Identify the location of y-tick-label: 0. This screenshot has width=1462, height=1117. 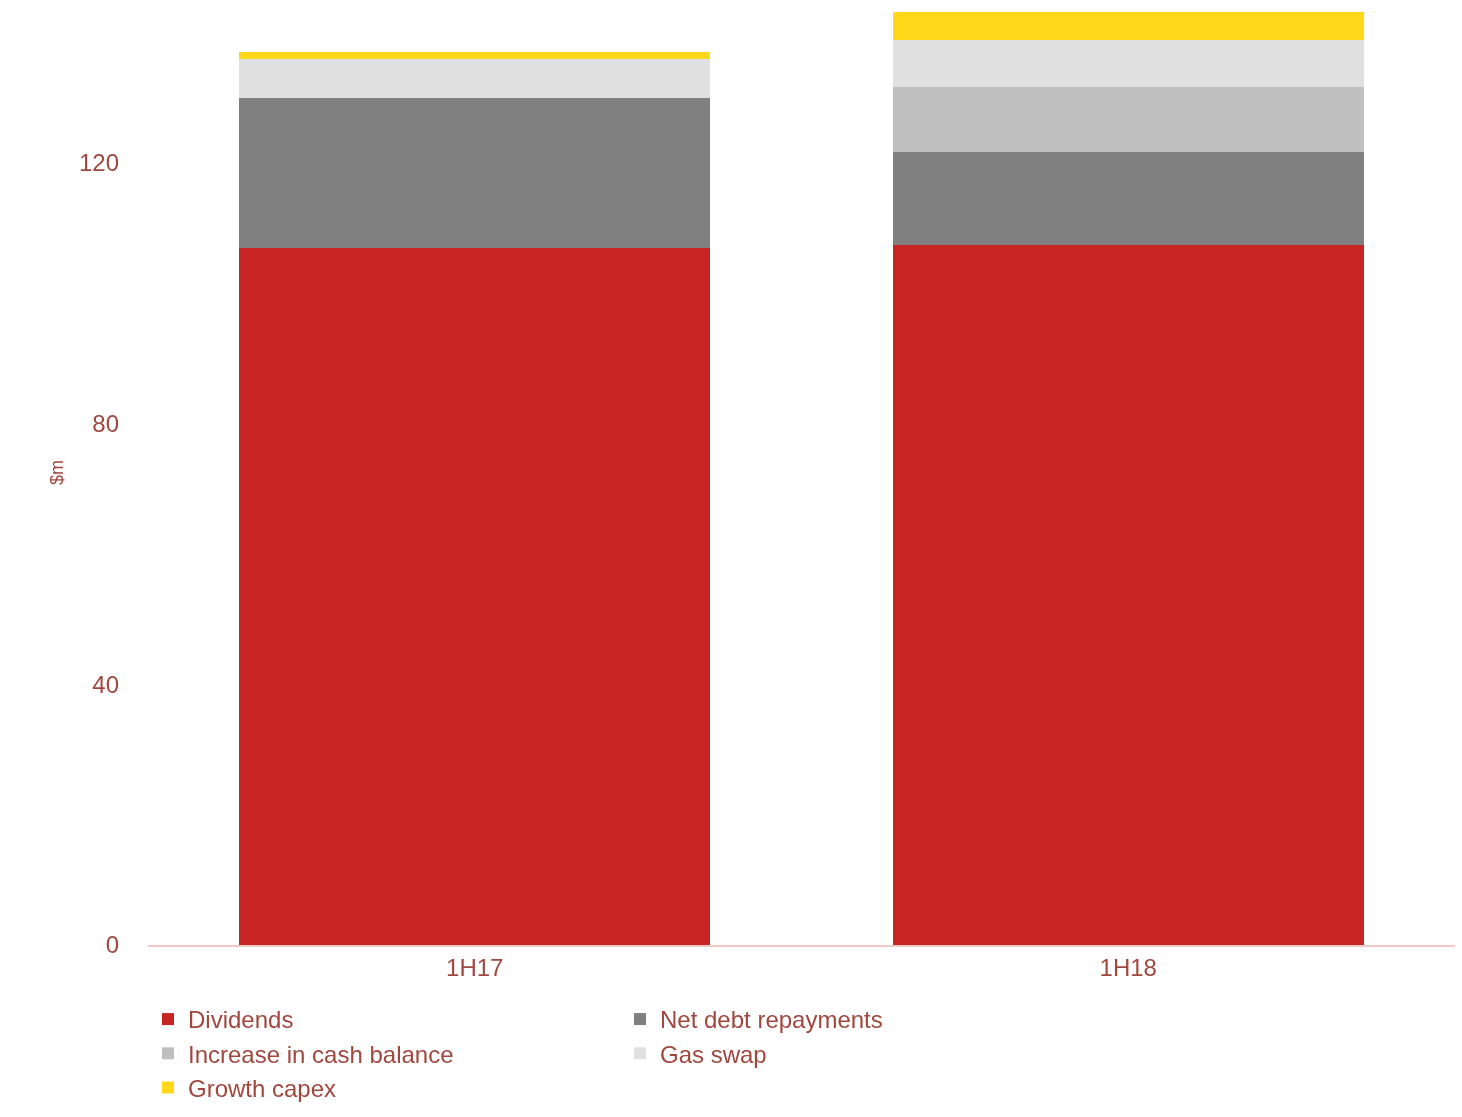
(112, 945).